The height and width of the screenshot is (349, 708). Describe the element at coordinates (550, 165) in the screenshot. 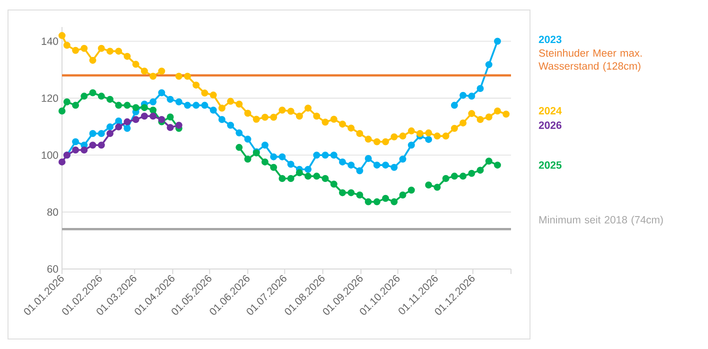

I see `text: 2025` at that location.